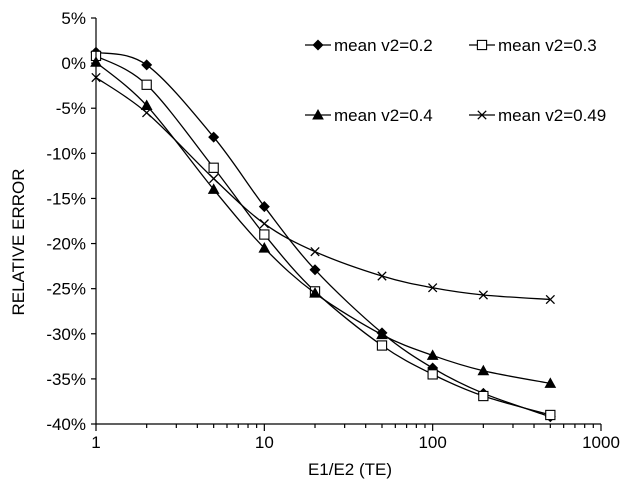 This screenshot has width=625, height=487. Describe the element at coordinates (66, 198) in the screenshot. I see `y-tick-label: -15%` at that location.